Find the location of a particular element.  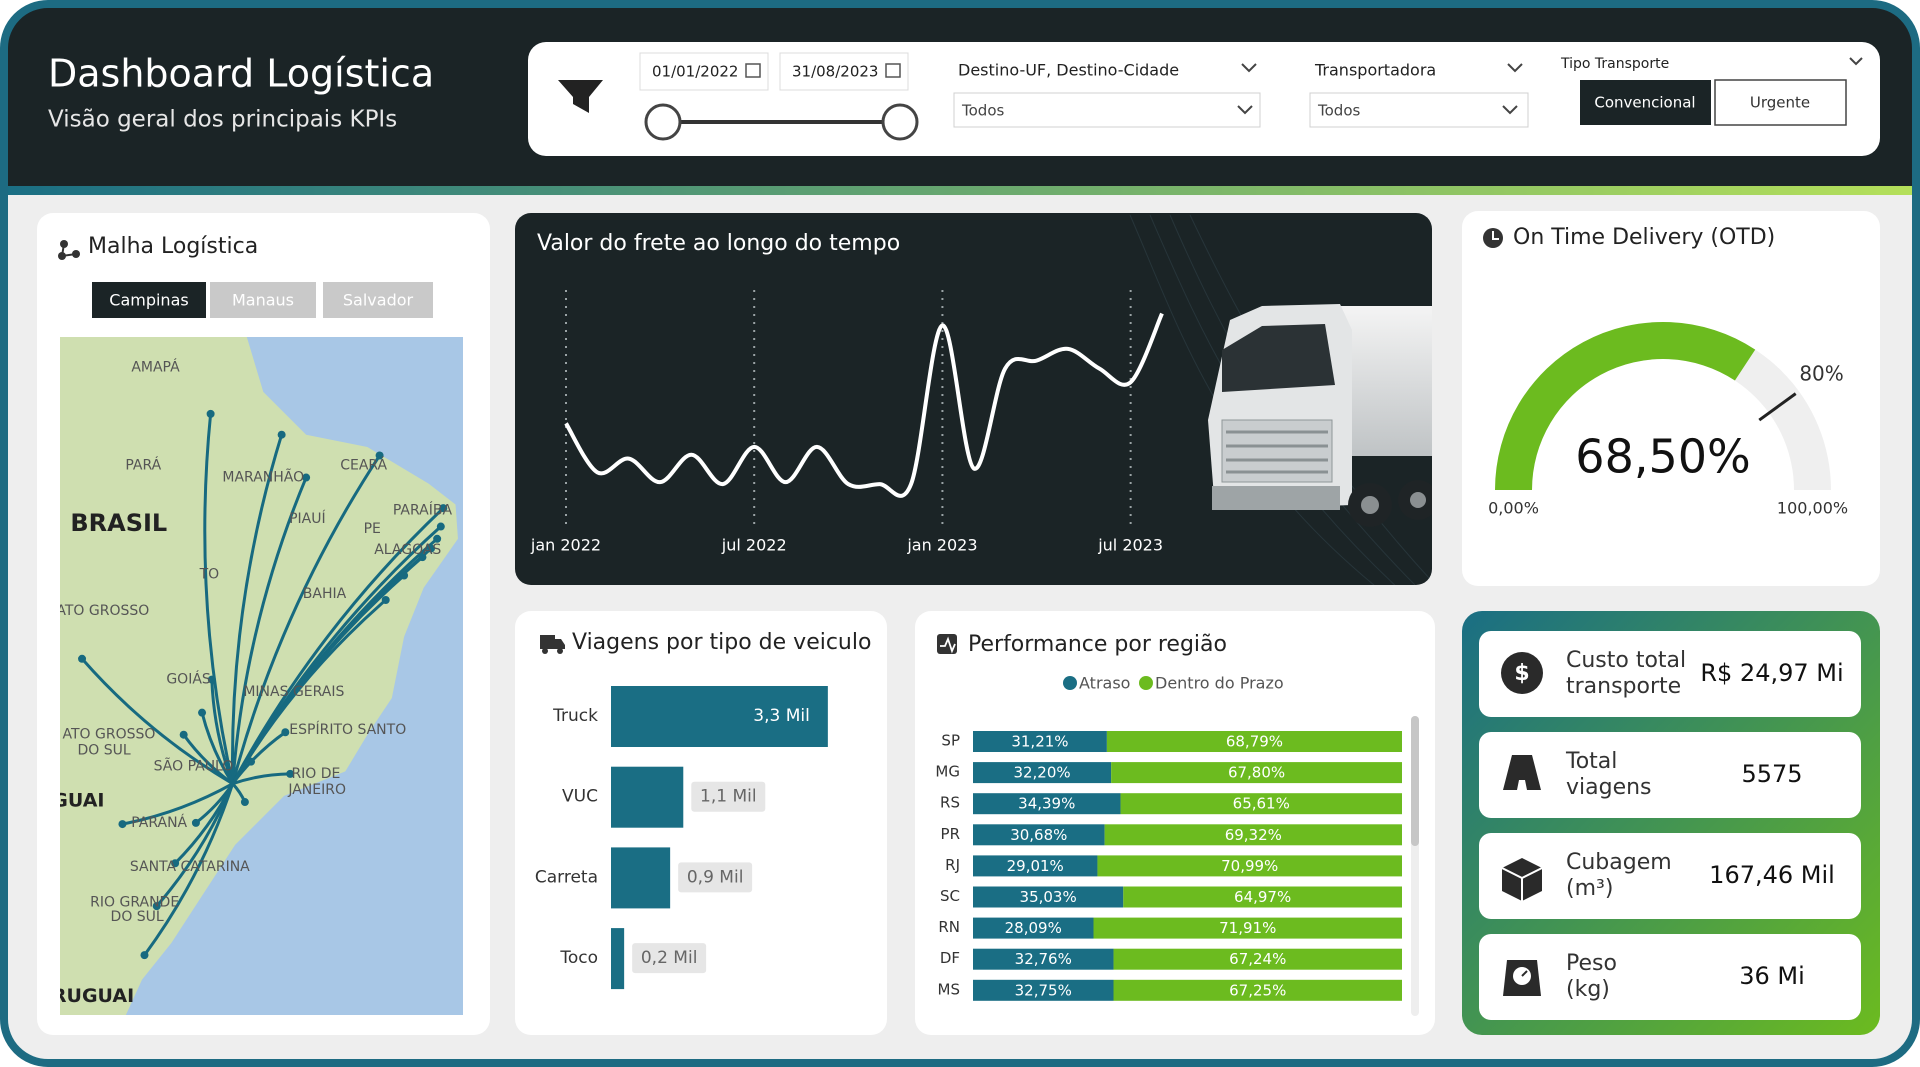

data-label: 71,91% is located at coordinates (1247, 928).